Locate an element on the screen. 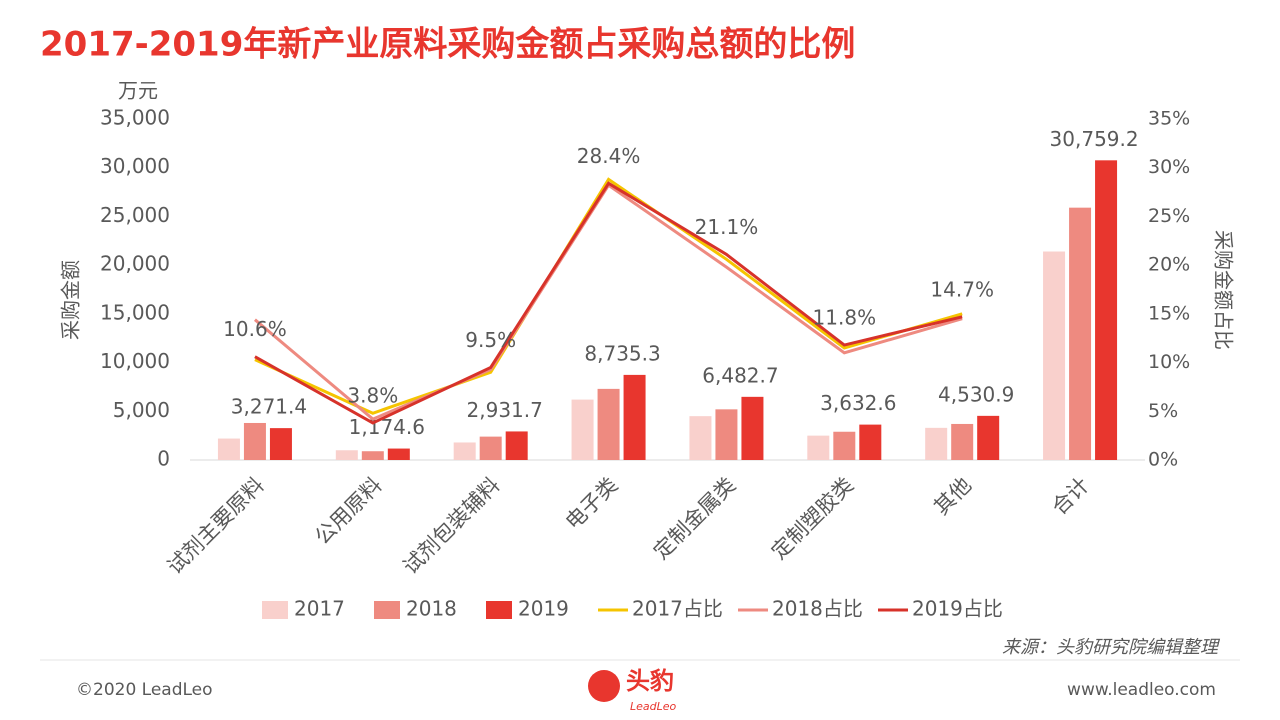 Image resolution: width=1280 pixels, height=720 pixels. bar-value-label: 30,759.2 is located at coordinates (1094, 139).